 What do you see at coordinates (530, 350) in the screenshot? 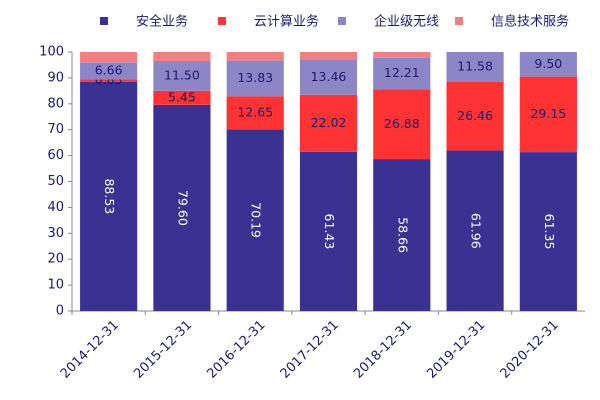
I see `x-tick-label: 2020-12-31` at bounding box center [530, 350].